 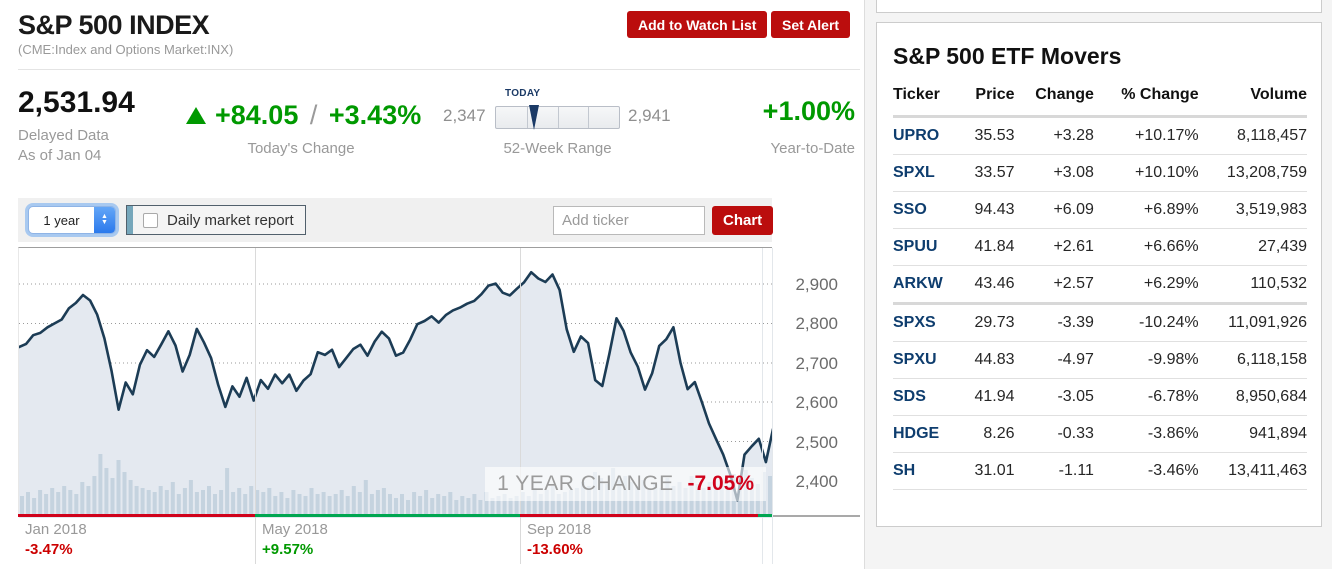 What do you see at coordinates (1146, 97) in the screenshot?
I see `column-header: % Change` at bounding box center [1146, 97].